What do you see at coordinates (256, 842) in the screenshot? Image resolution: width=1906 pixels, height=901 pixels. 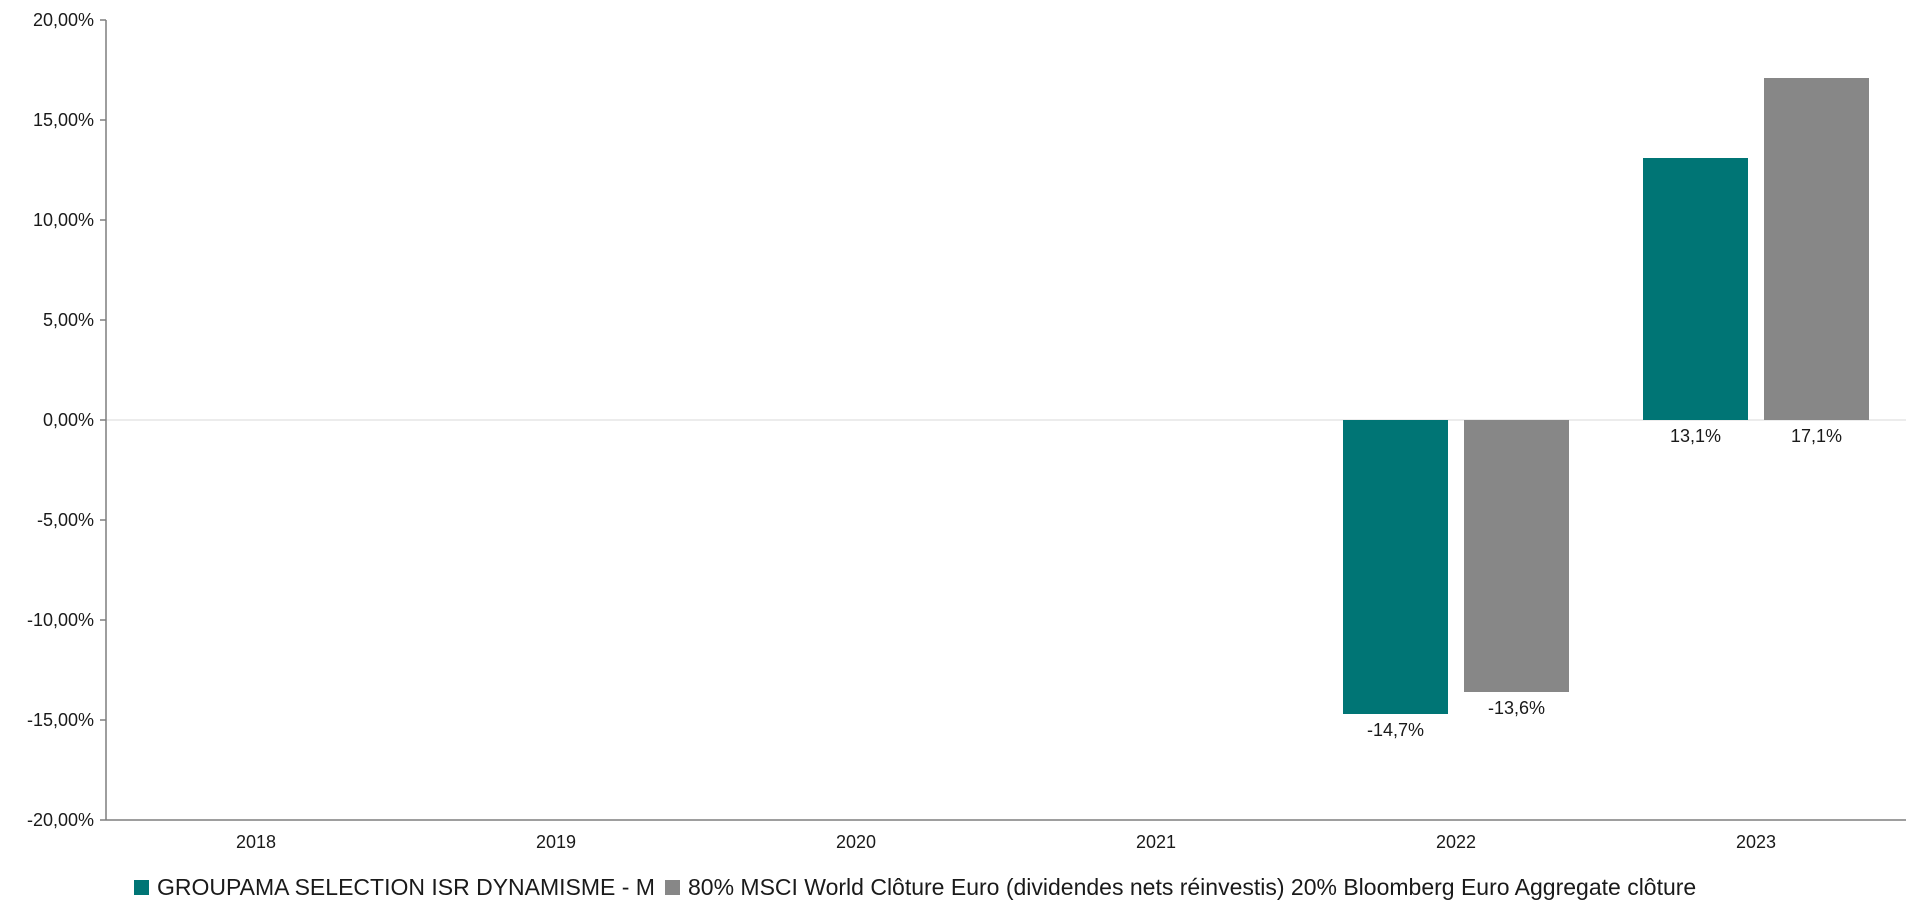 I see `x-tick-label: 2018` at bounding box center [256, 842].